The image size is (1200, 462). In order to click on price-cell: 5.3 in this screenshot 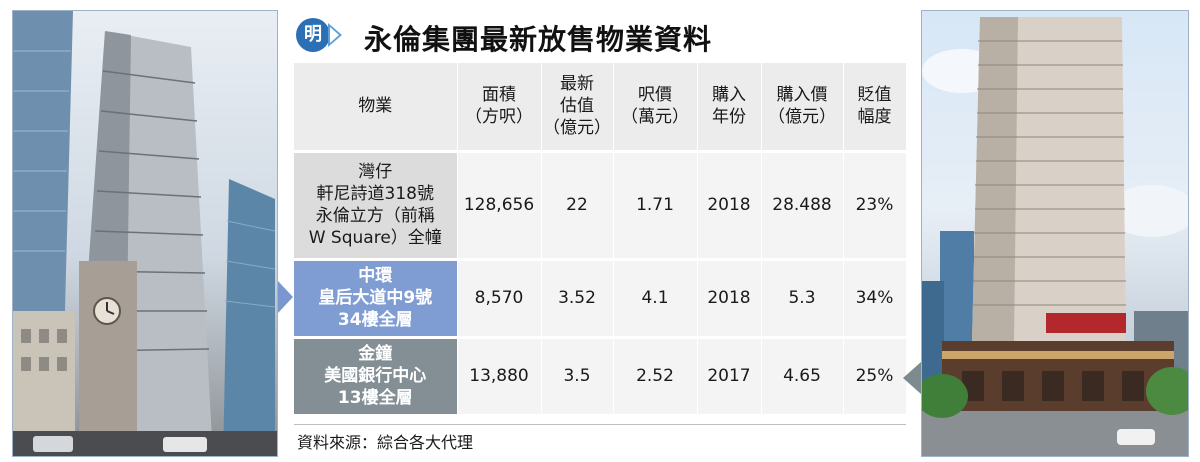, I will do `click(802, 299)`.